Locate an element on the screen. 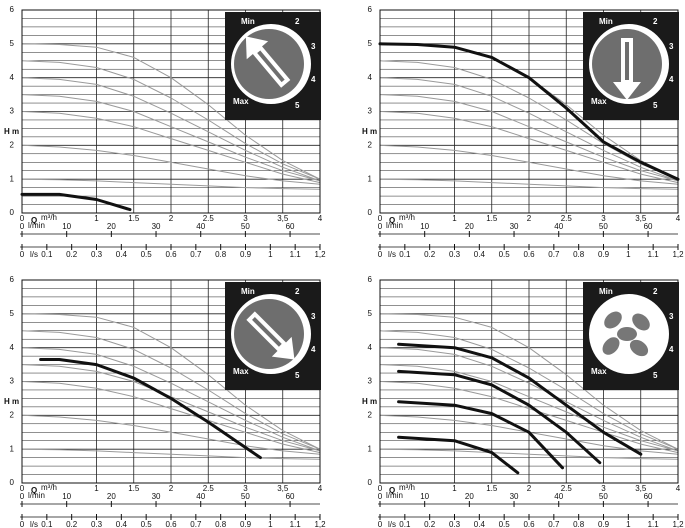 The width and height of the screenshot is (685, 528). dial-dot is located at coordinates (667, 88).